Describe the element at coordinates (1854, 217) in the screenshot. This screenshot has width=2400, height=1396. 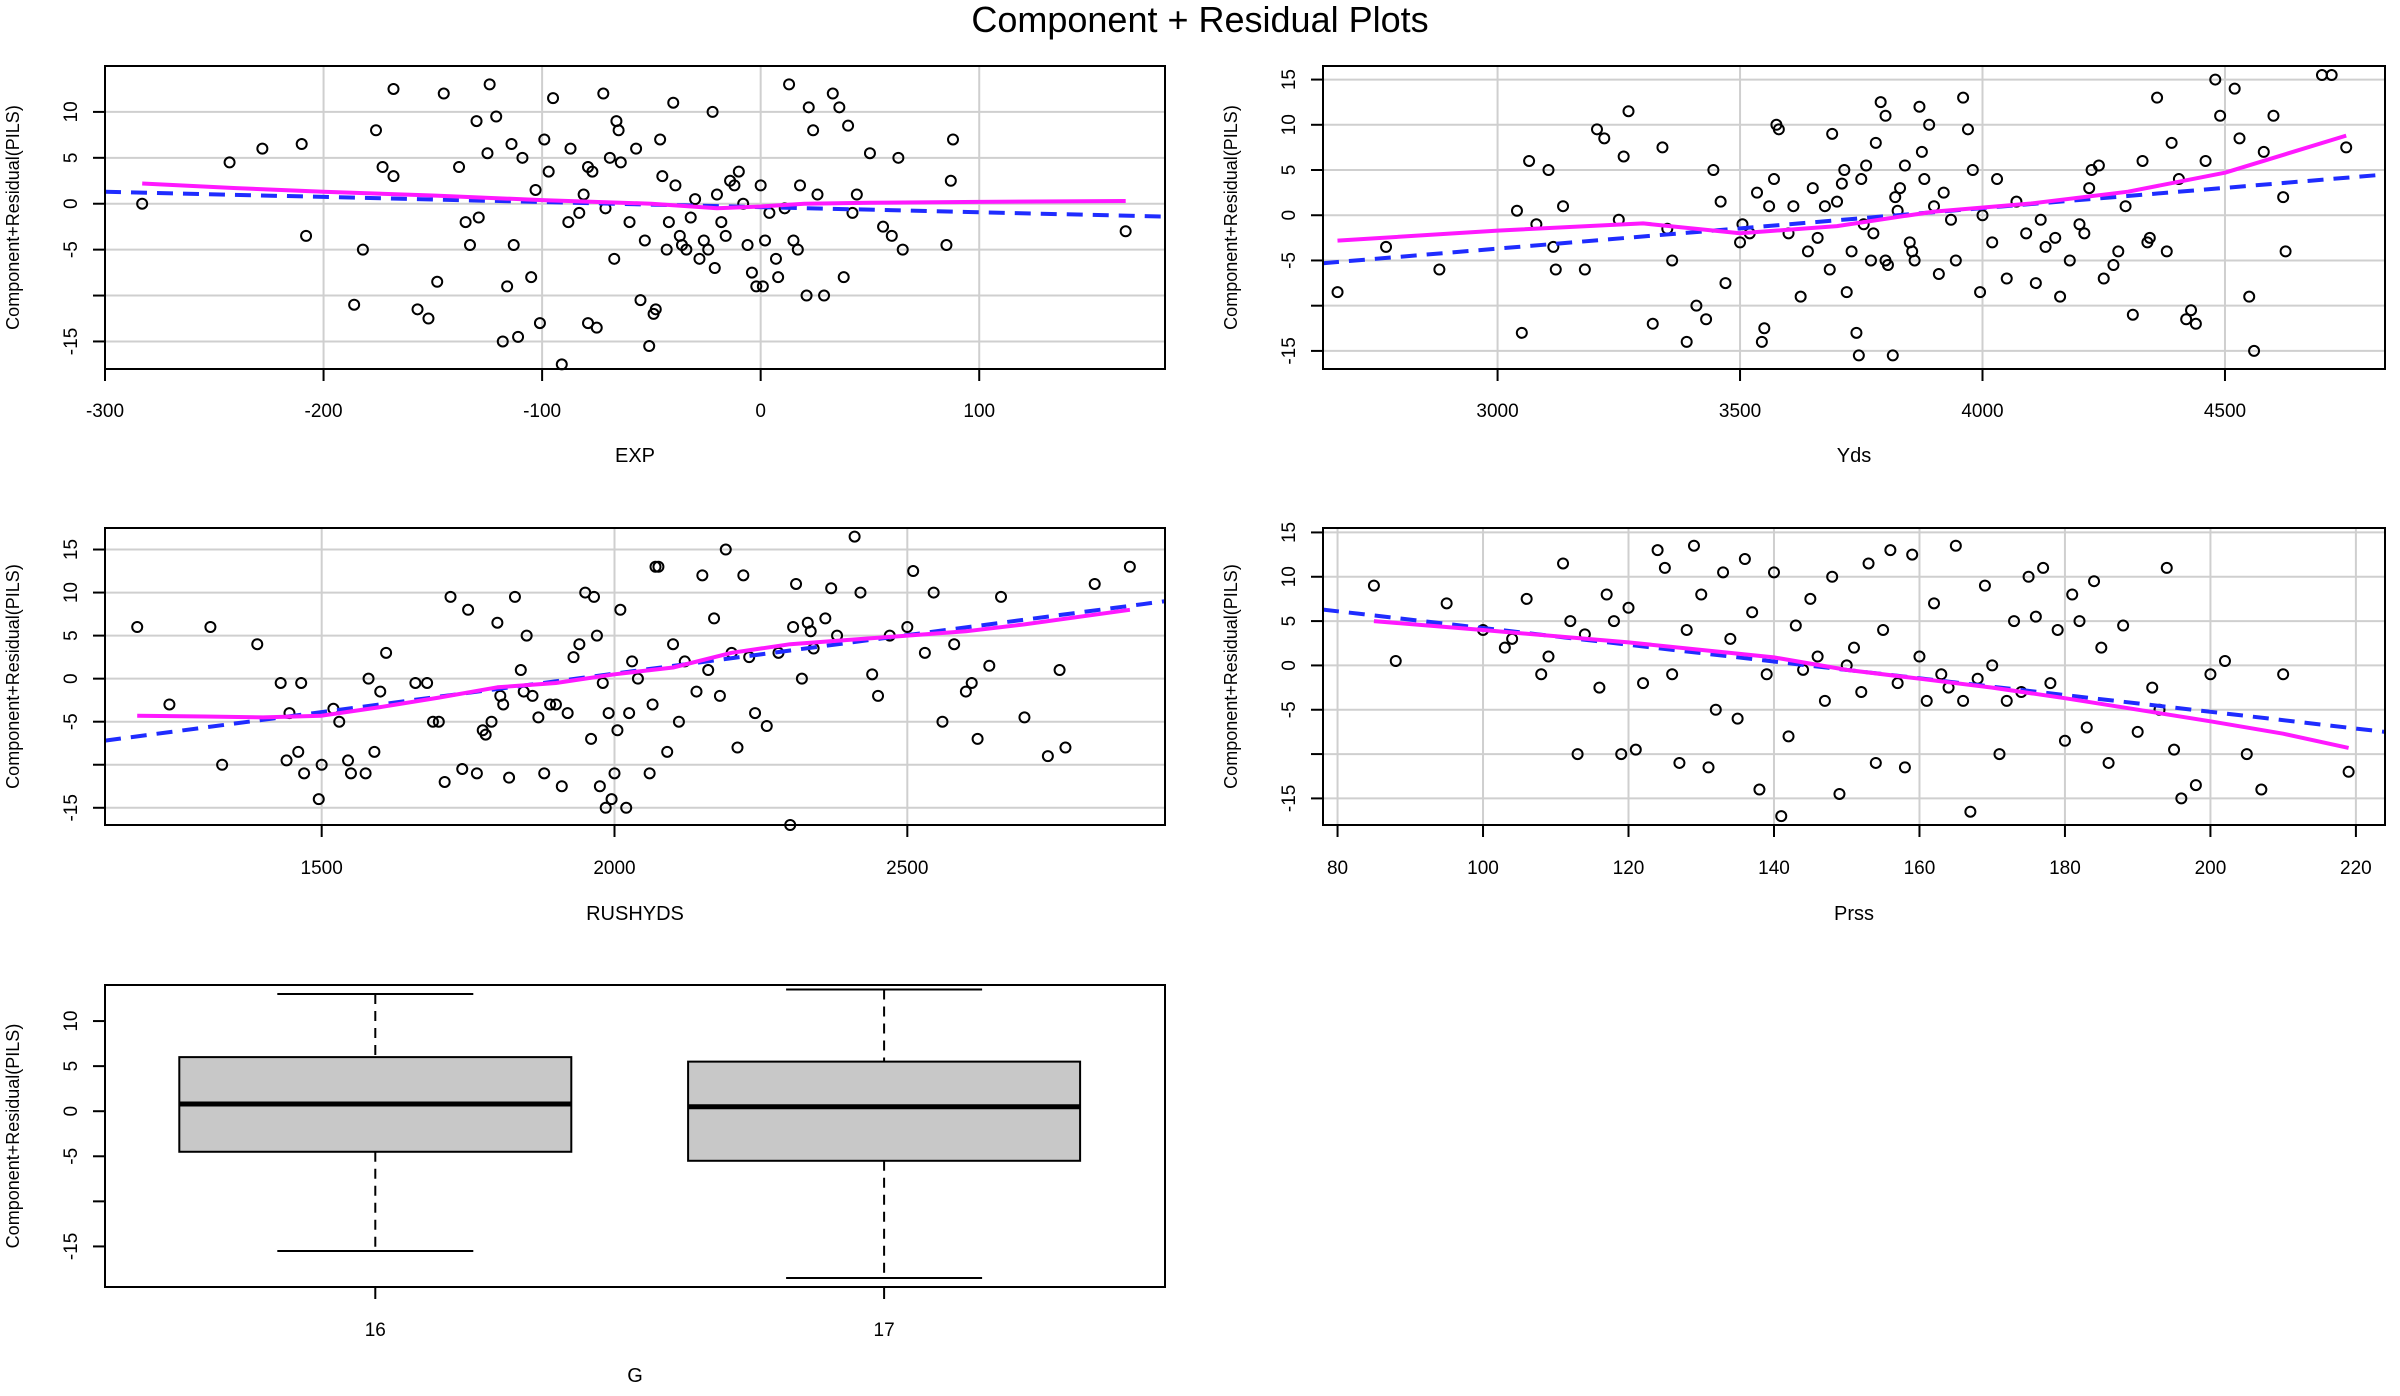
I see `panel-frame` at that location.